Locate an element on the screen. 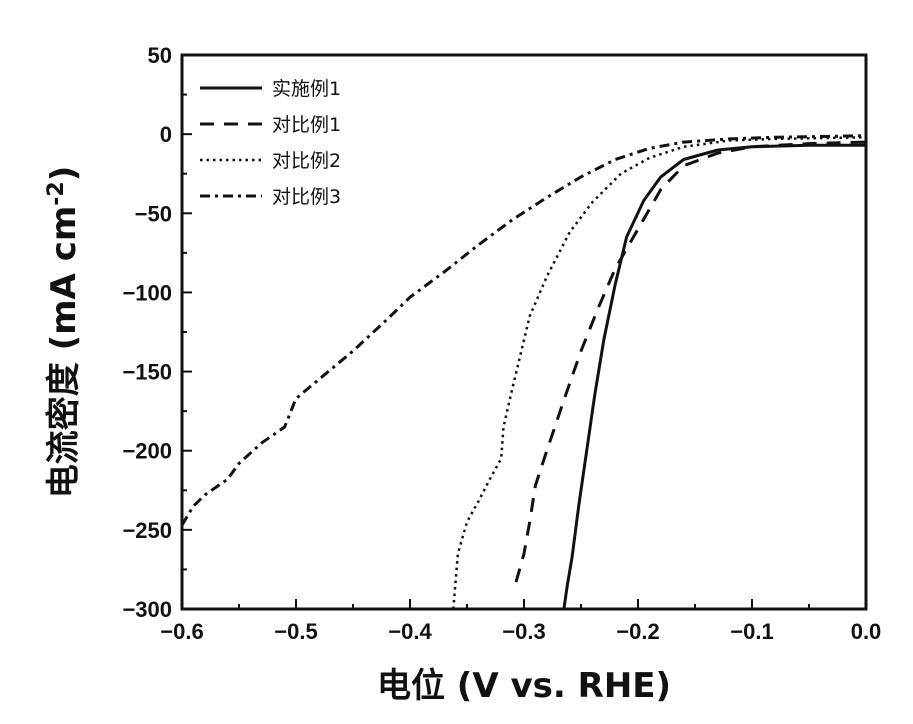  y-tick-label: −250 is located at coordinates (147, 530).